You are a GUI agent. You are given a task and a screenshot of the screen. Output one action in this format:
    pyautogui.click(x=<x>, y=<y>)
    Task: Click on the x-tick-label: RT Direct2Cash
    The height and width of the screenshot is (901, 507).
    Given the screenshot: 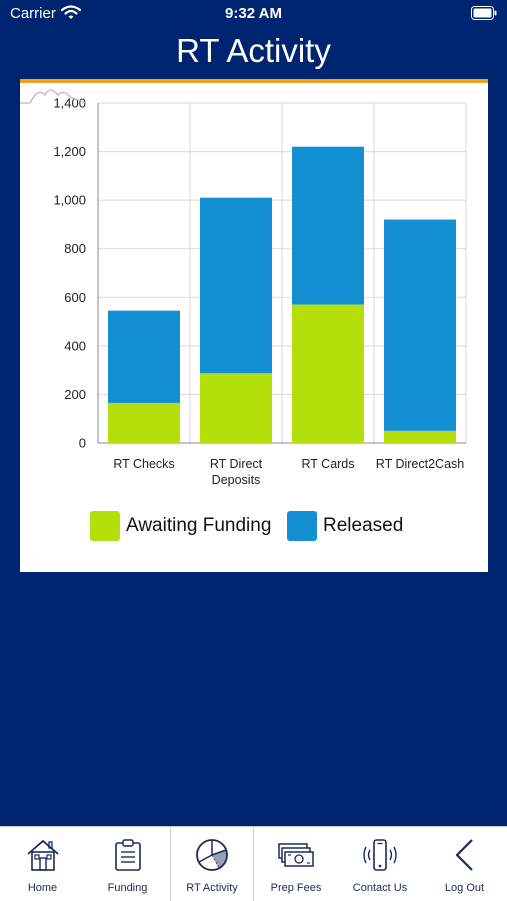 What is the action you would take?
    pyautogui.click(x=420, y=464)
    